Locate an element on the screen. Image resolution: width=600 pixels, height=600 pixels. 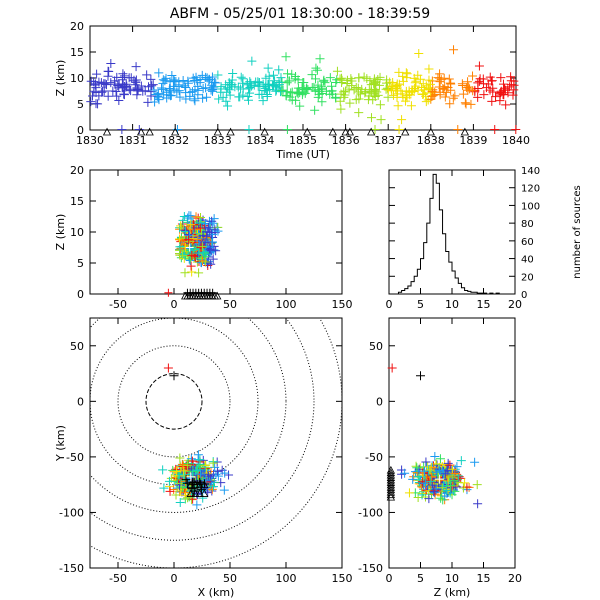
z-y-panel: 0 5 10 15 20 -150 -100 -50 0 50 Z (km) is located at coordinates (440, 458).